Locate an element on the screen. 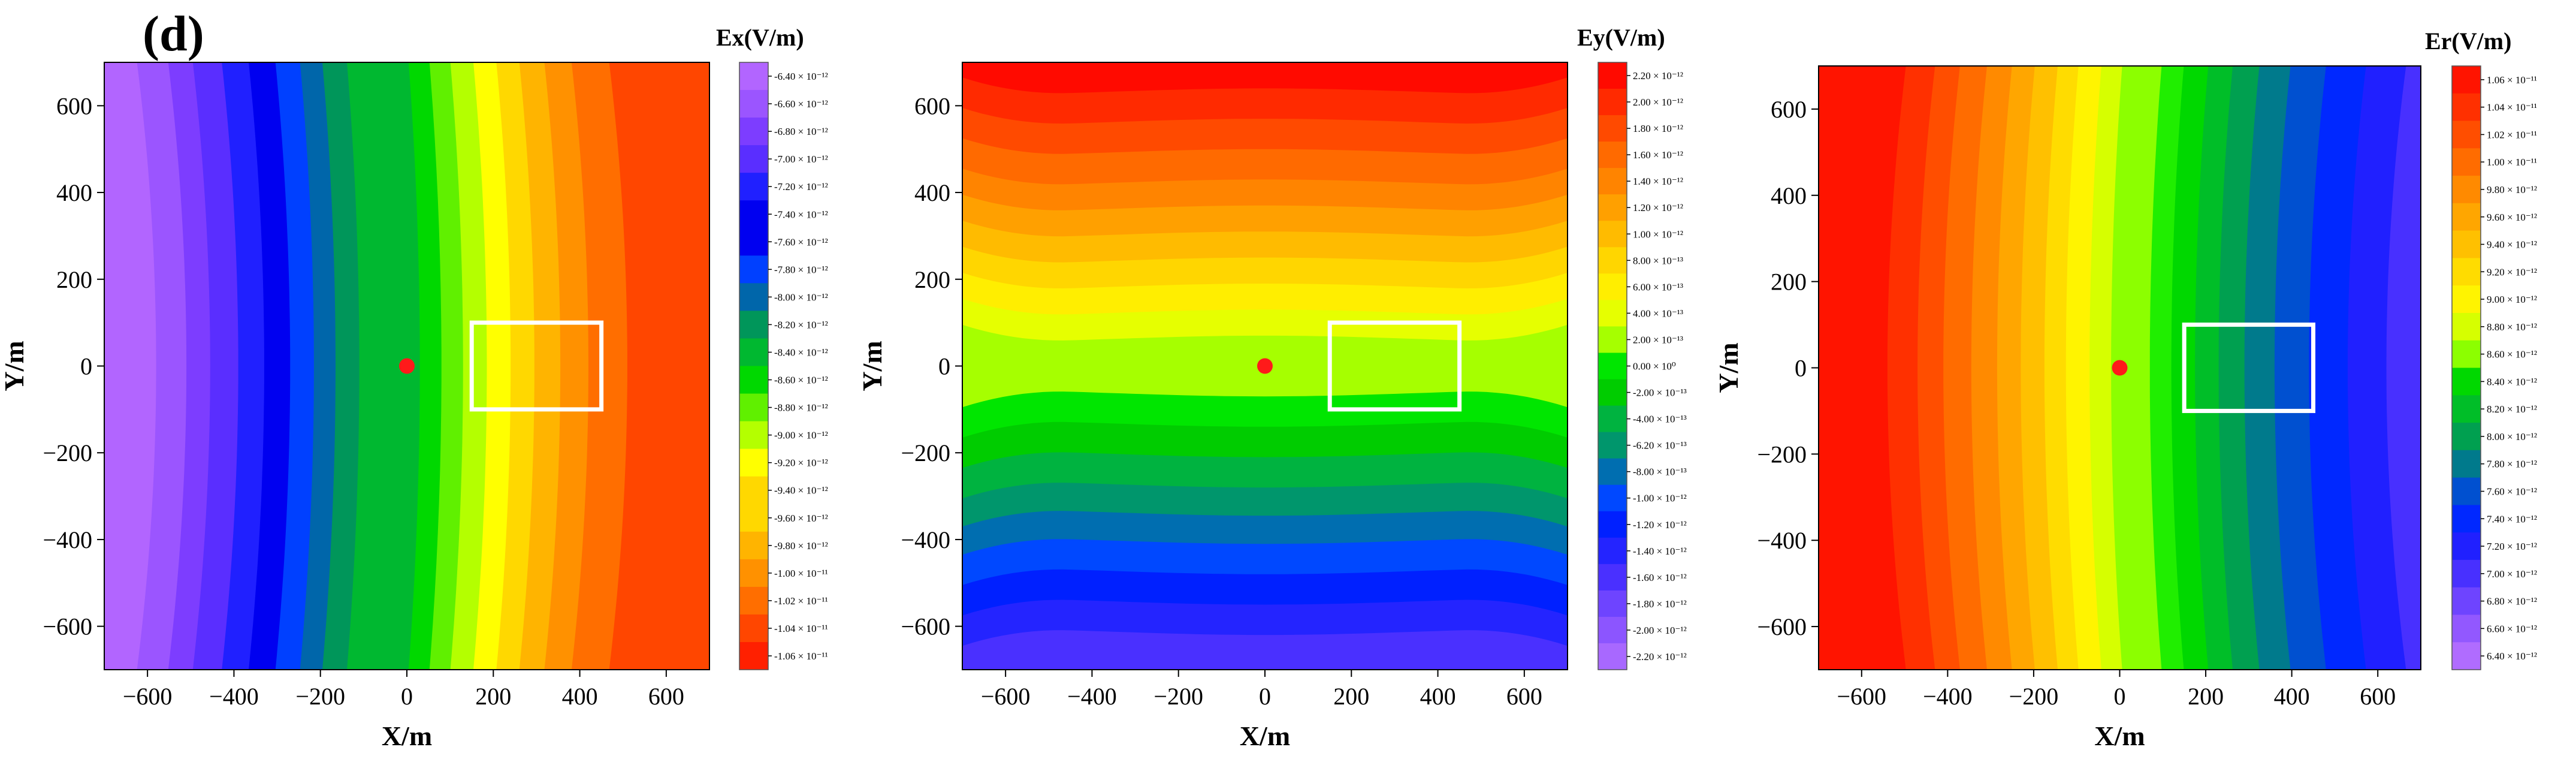 The image size is (2576, 759). colorbar-tick-label: 6.80 × 10⁻¹² is located at coordinates (2512, 601).